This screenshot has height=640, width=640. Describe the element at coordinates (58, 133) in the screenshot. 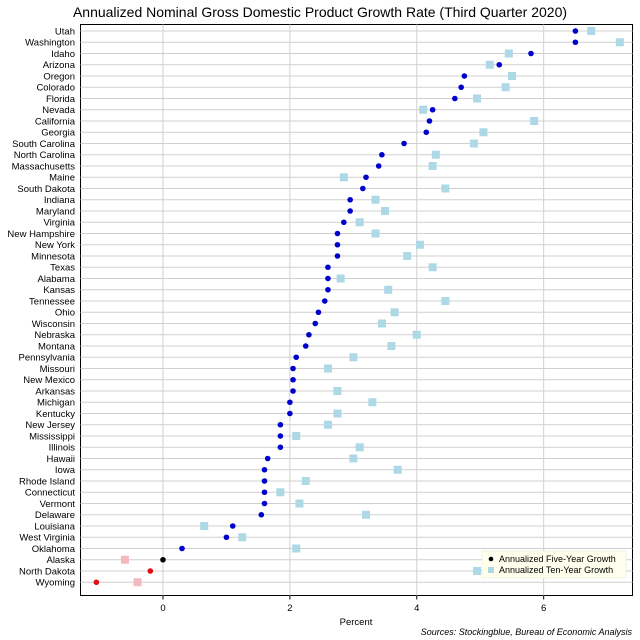

I see `y-tick-label: Georgia` at that location.